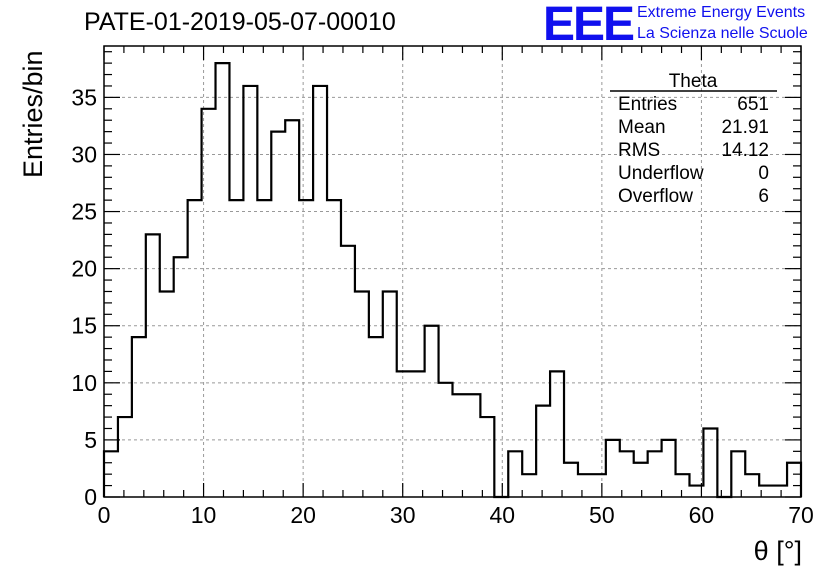 Image resolution: width=836 pixels, height=572 pixels. What do you see at coordinates (602, 515) in the screenshot?
I see `x-tick-label: 50` at bounding box center [602, 515].